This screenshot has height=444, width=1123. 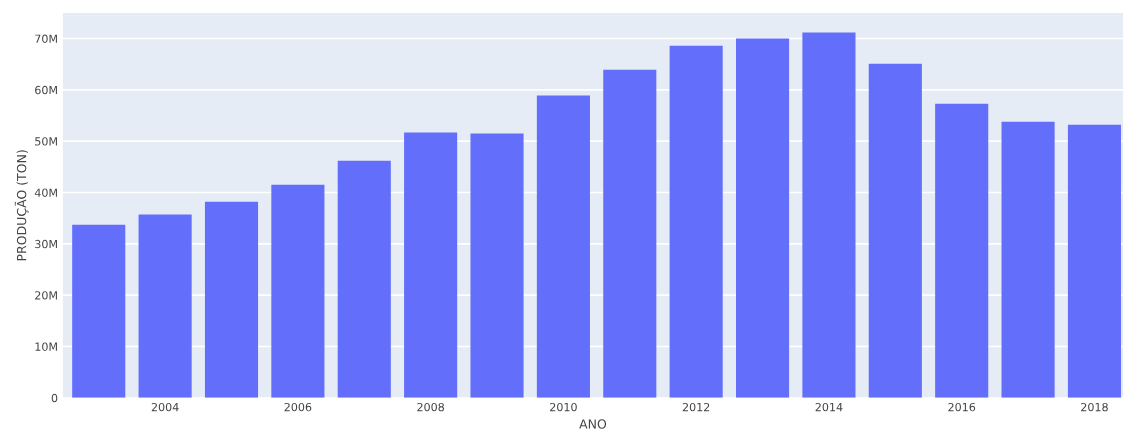 I want to click on y-tick-label: 30M, so click(x=46, y=244).